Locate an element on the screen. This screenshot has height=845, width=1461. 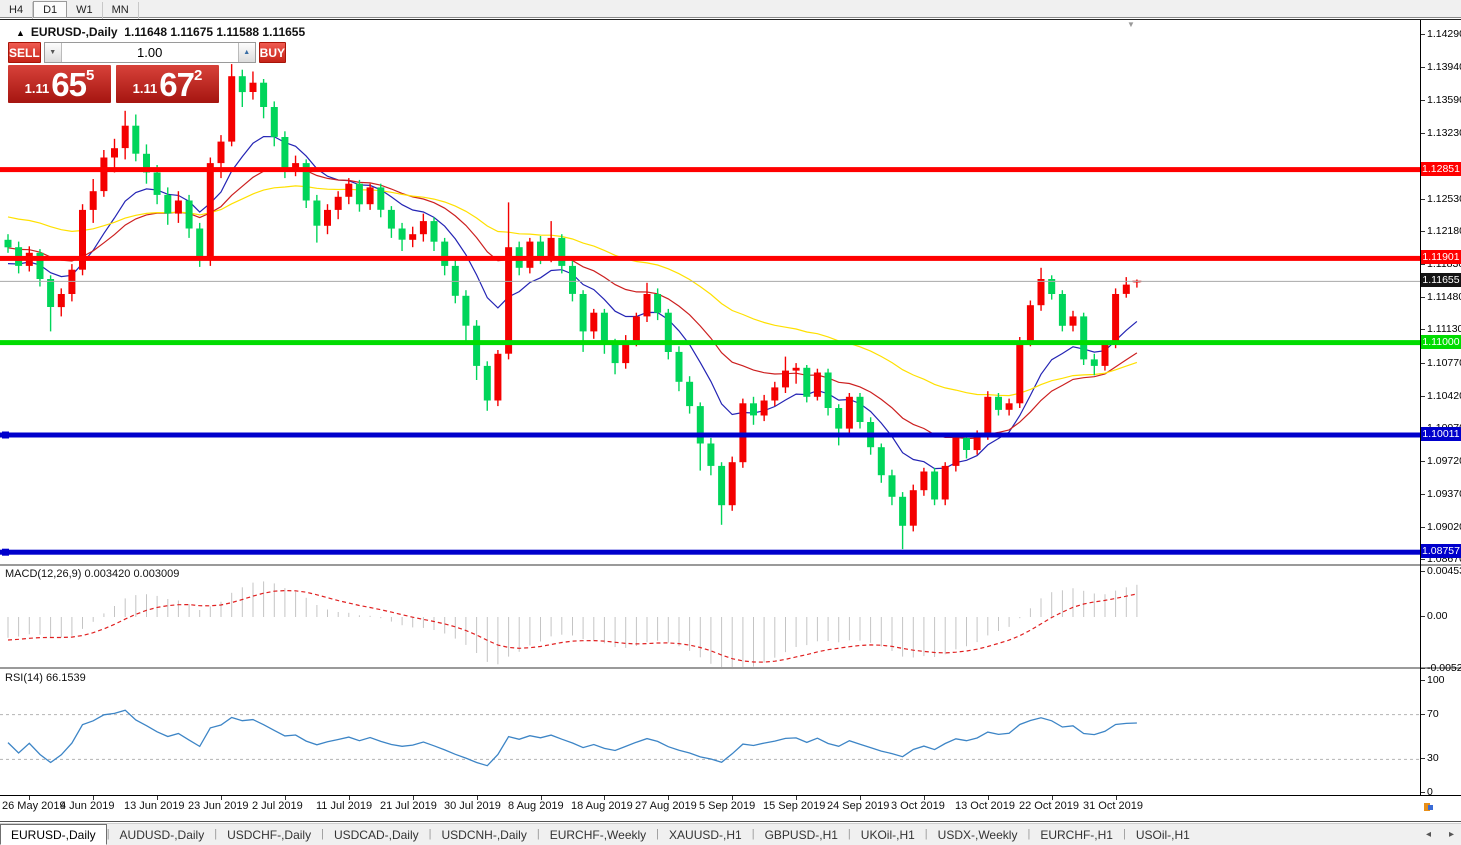
price-axis-label: 1.09720 is located at coordinates (1444, 461).